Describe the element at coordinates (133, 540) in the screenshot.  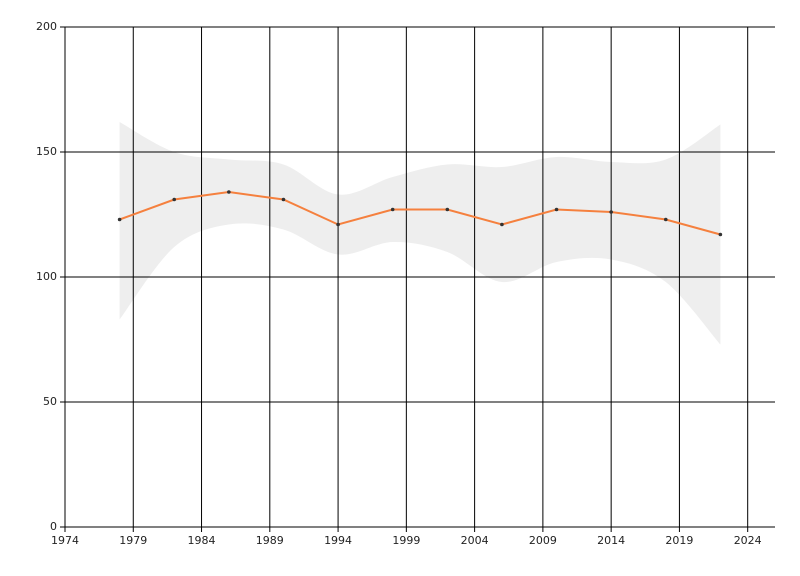
I see `x-tick-label: 1979` at that location.